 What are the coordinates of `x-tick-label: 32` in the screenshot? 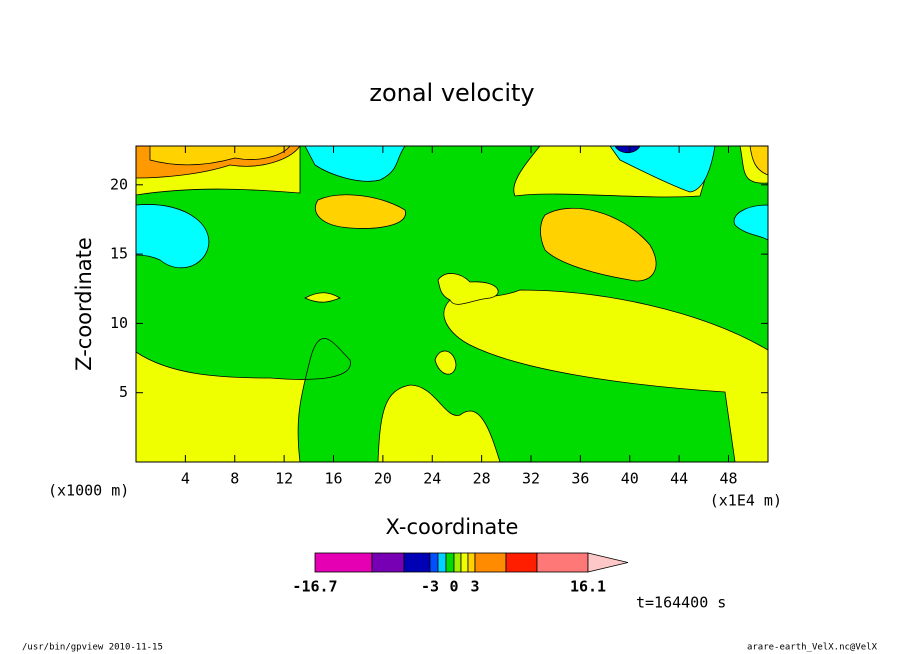 It's located at (531, 479).